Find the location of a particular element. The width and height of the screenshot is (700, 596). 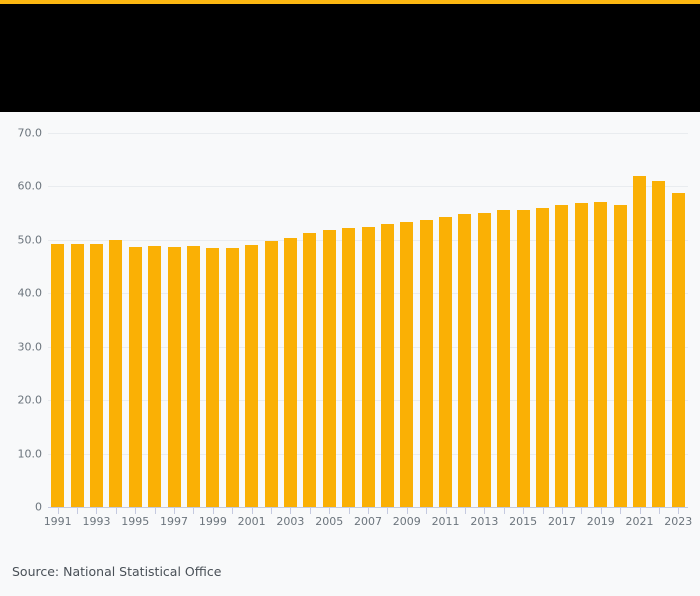

header-accent-stripe is located at coordinates (350, 2).